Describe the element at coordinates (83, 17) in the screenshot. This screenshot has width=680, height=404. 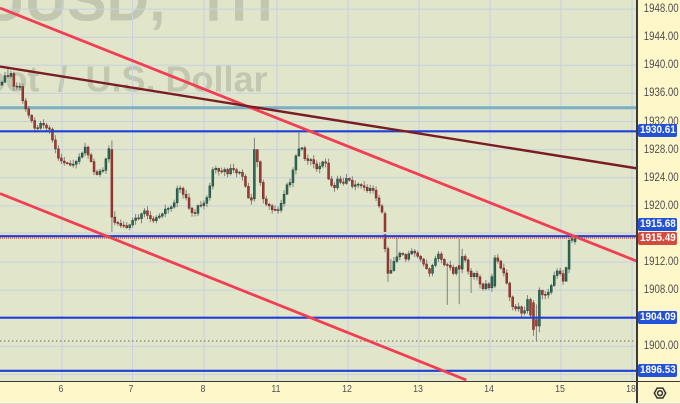
I see `svg-text: XAUUSD,` at that location.